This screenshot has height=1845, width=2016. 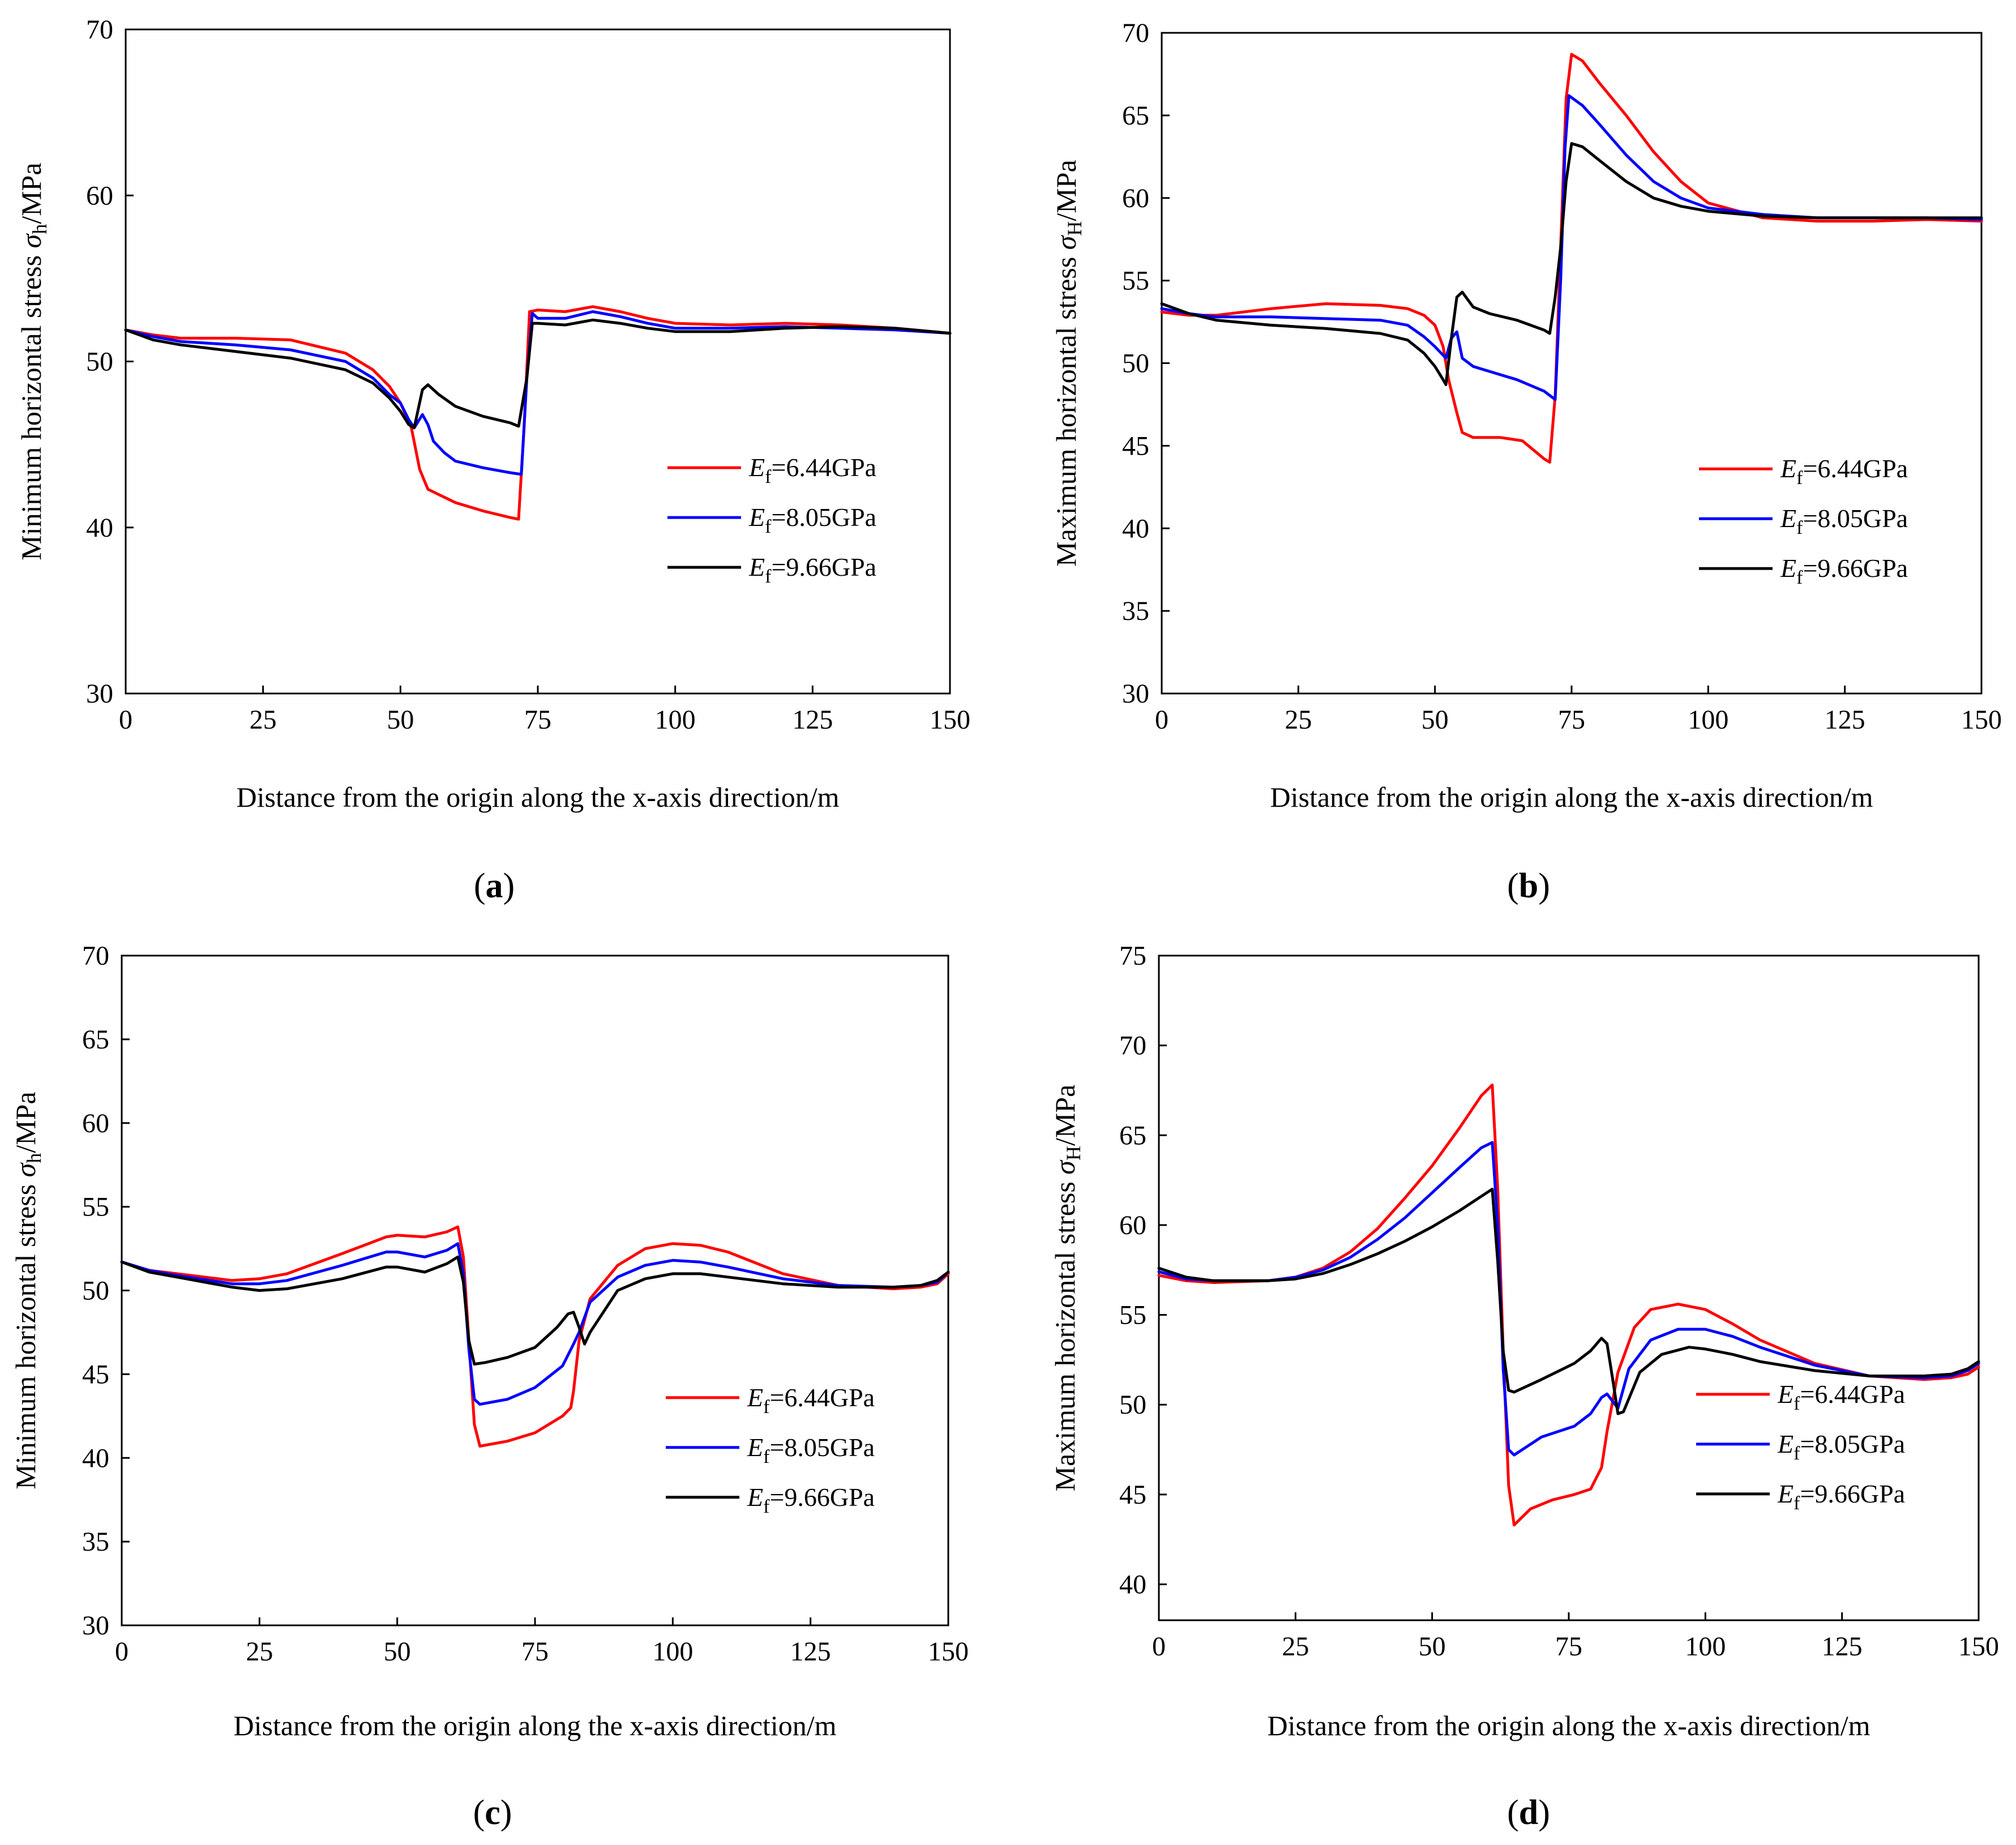 I want to click on y-tick-label: 75, so click(x=1132, y=956).